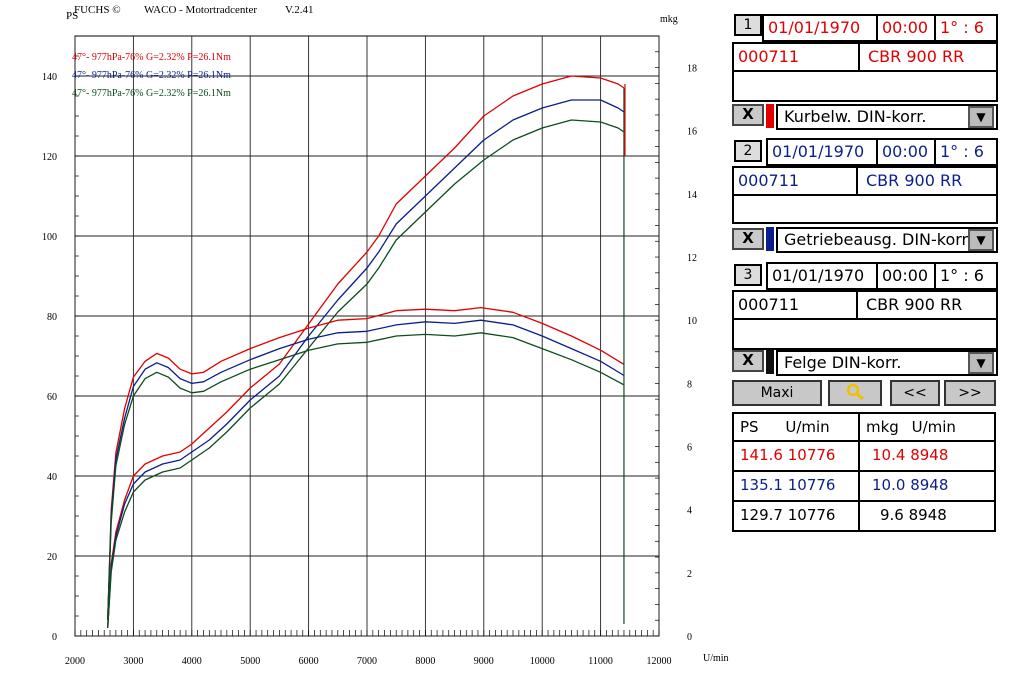 This screenshot has width=1015, height=674. Describe the element at coordinates (52, 557) in the screenshot. I see `y-tick-label: 20` at that location.